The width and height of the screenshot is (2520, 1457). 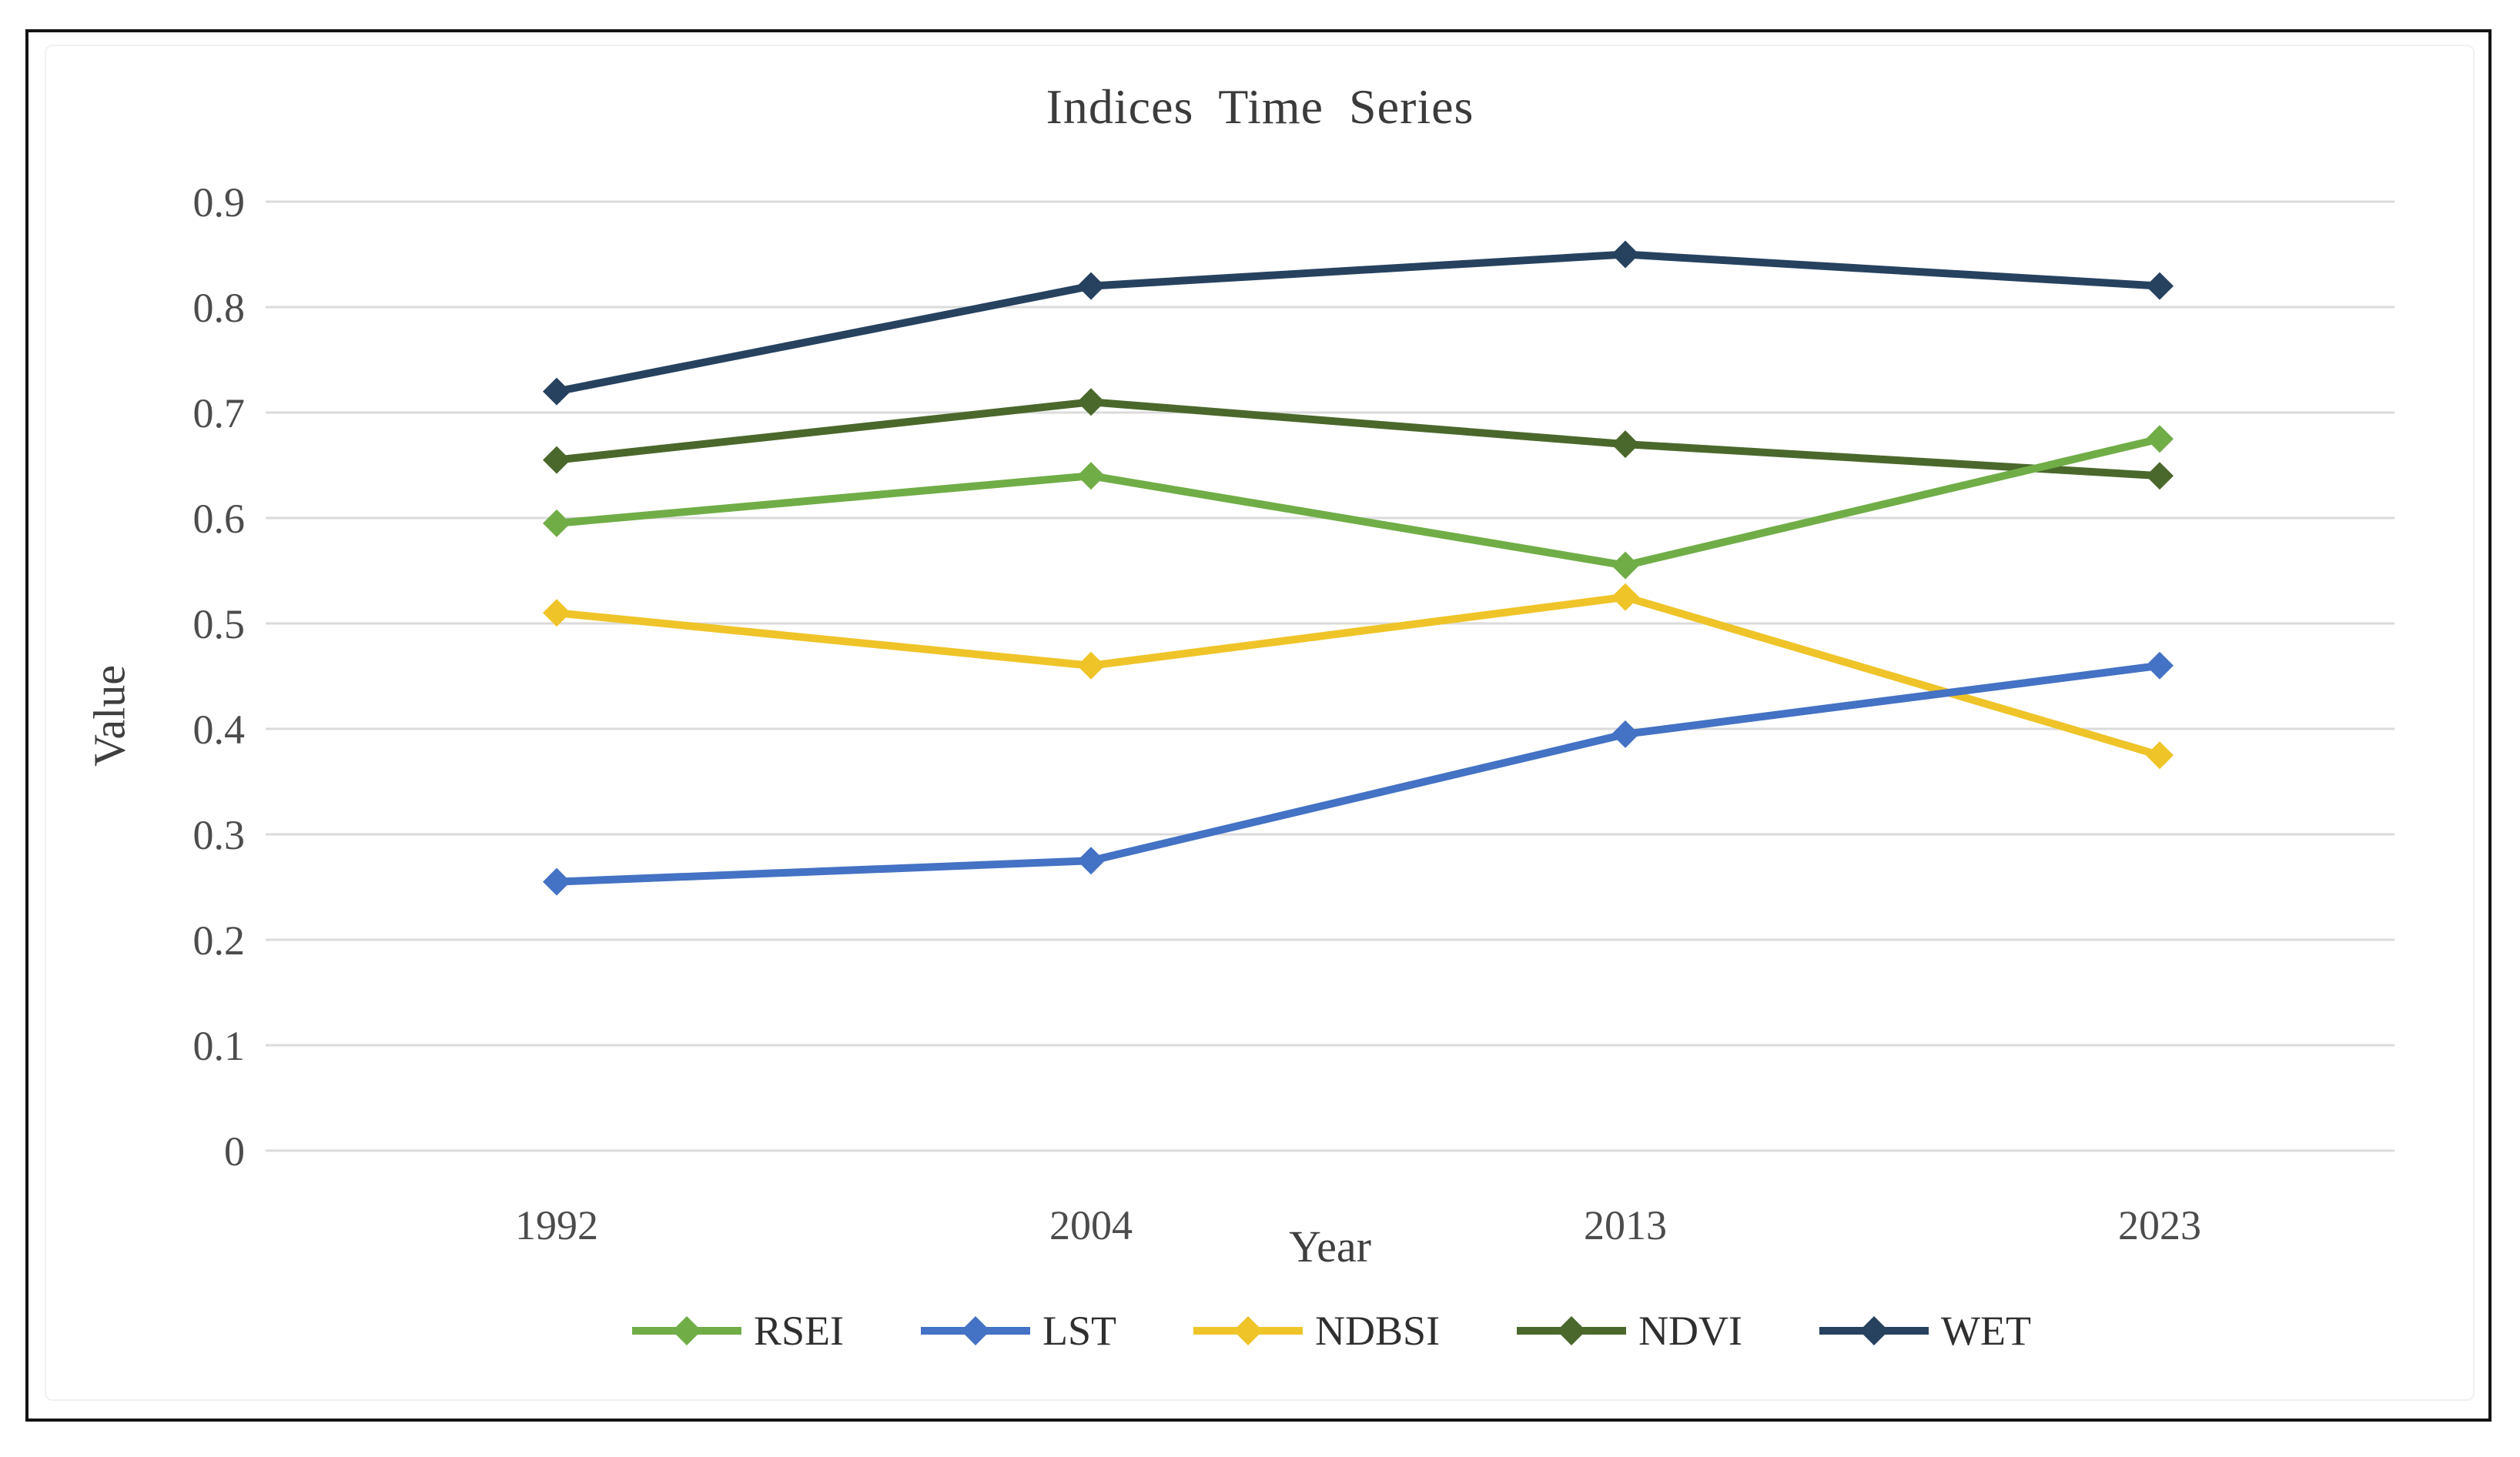 What do you see at coordinates (1358, 323) in the screenshot?
I see `series-line-WET` at bounding box center [1358, 323].